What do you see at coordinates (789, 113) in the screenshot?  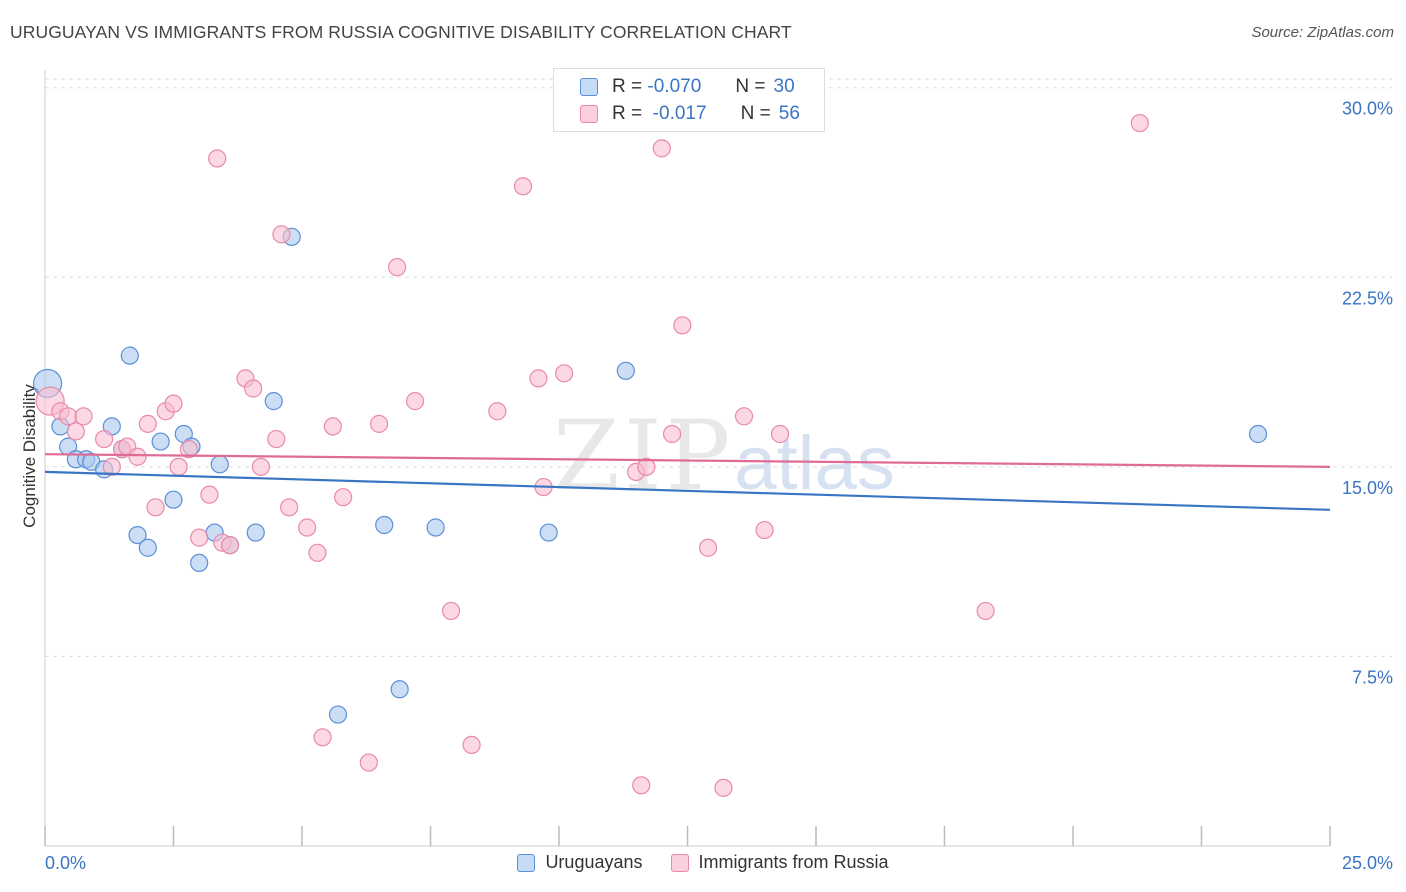 I see `legend-n-value: 56` at bounding box center [789, 113].